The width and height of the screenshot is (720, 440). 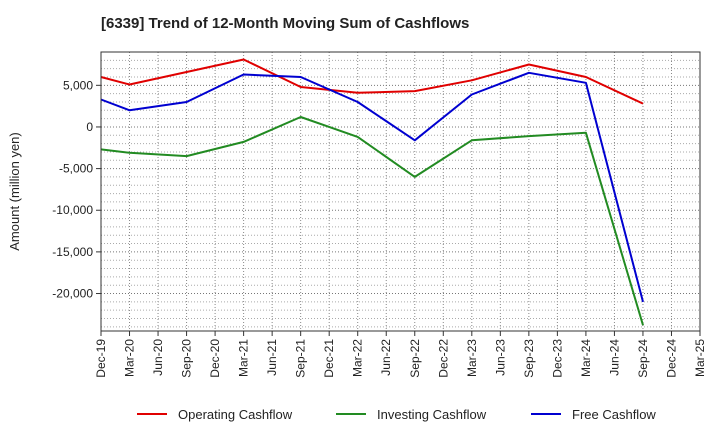 What do you see at coordinates (101, 358) in the screenshot?
I see `x-tick-label: Dec-19` at bounding box center [101, 358].